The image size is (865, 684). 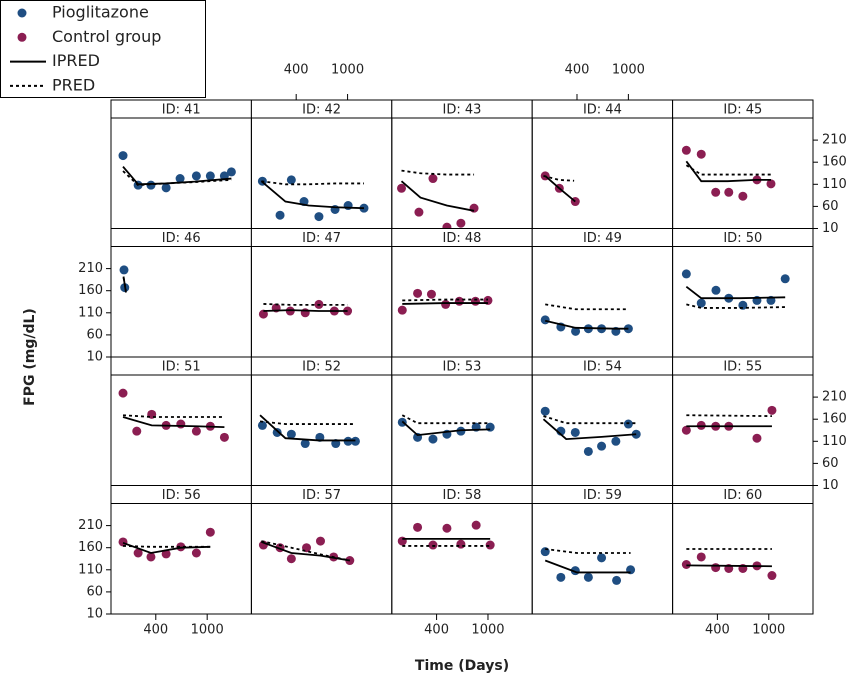 I want to click on panel-title: ID: 41, so click(x=181, y=110).